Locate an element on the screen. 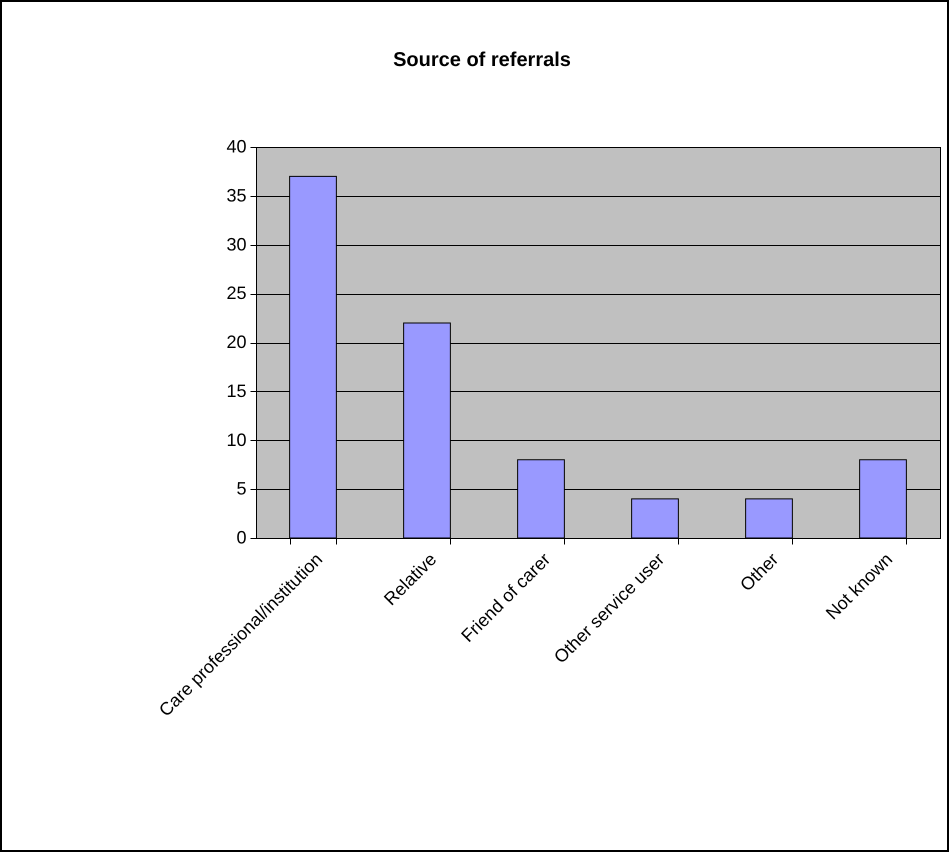  y-tick-label: 40 is located at coordinates (236, 146).